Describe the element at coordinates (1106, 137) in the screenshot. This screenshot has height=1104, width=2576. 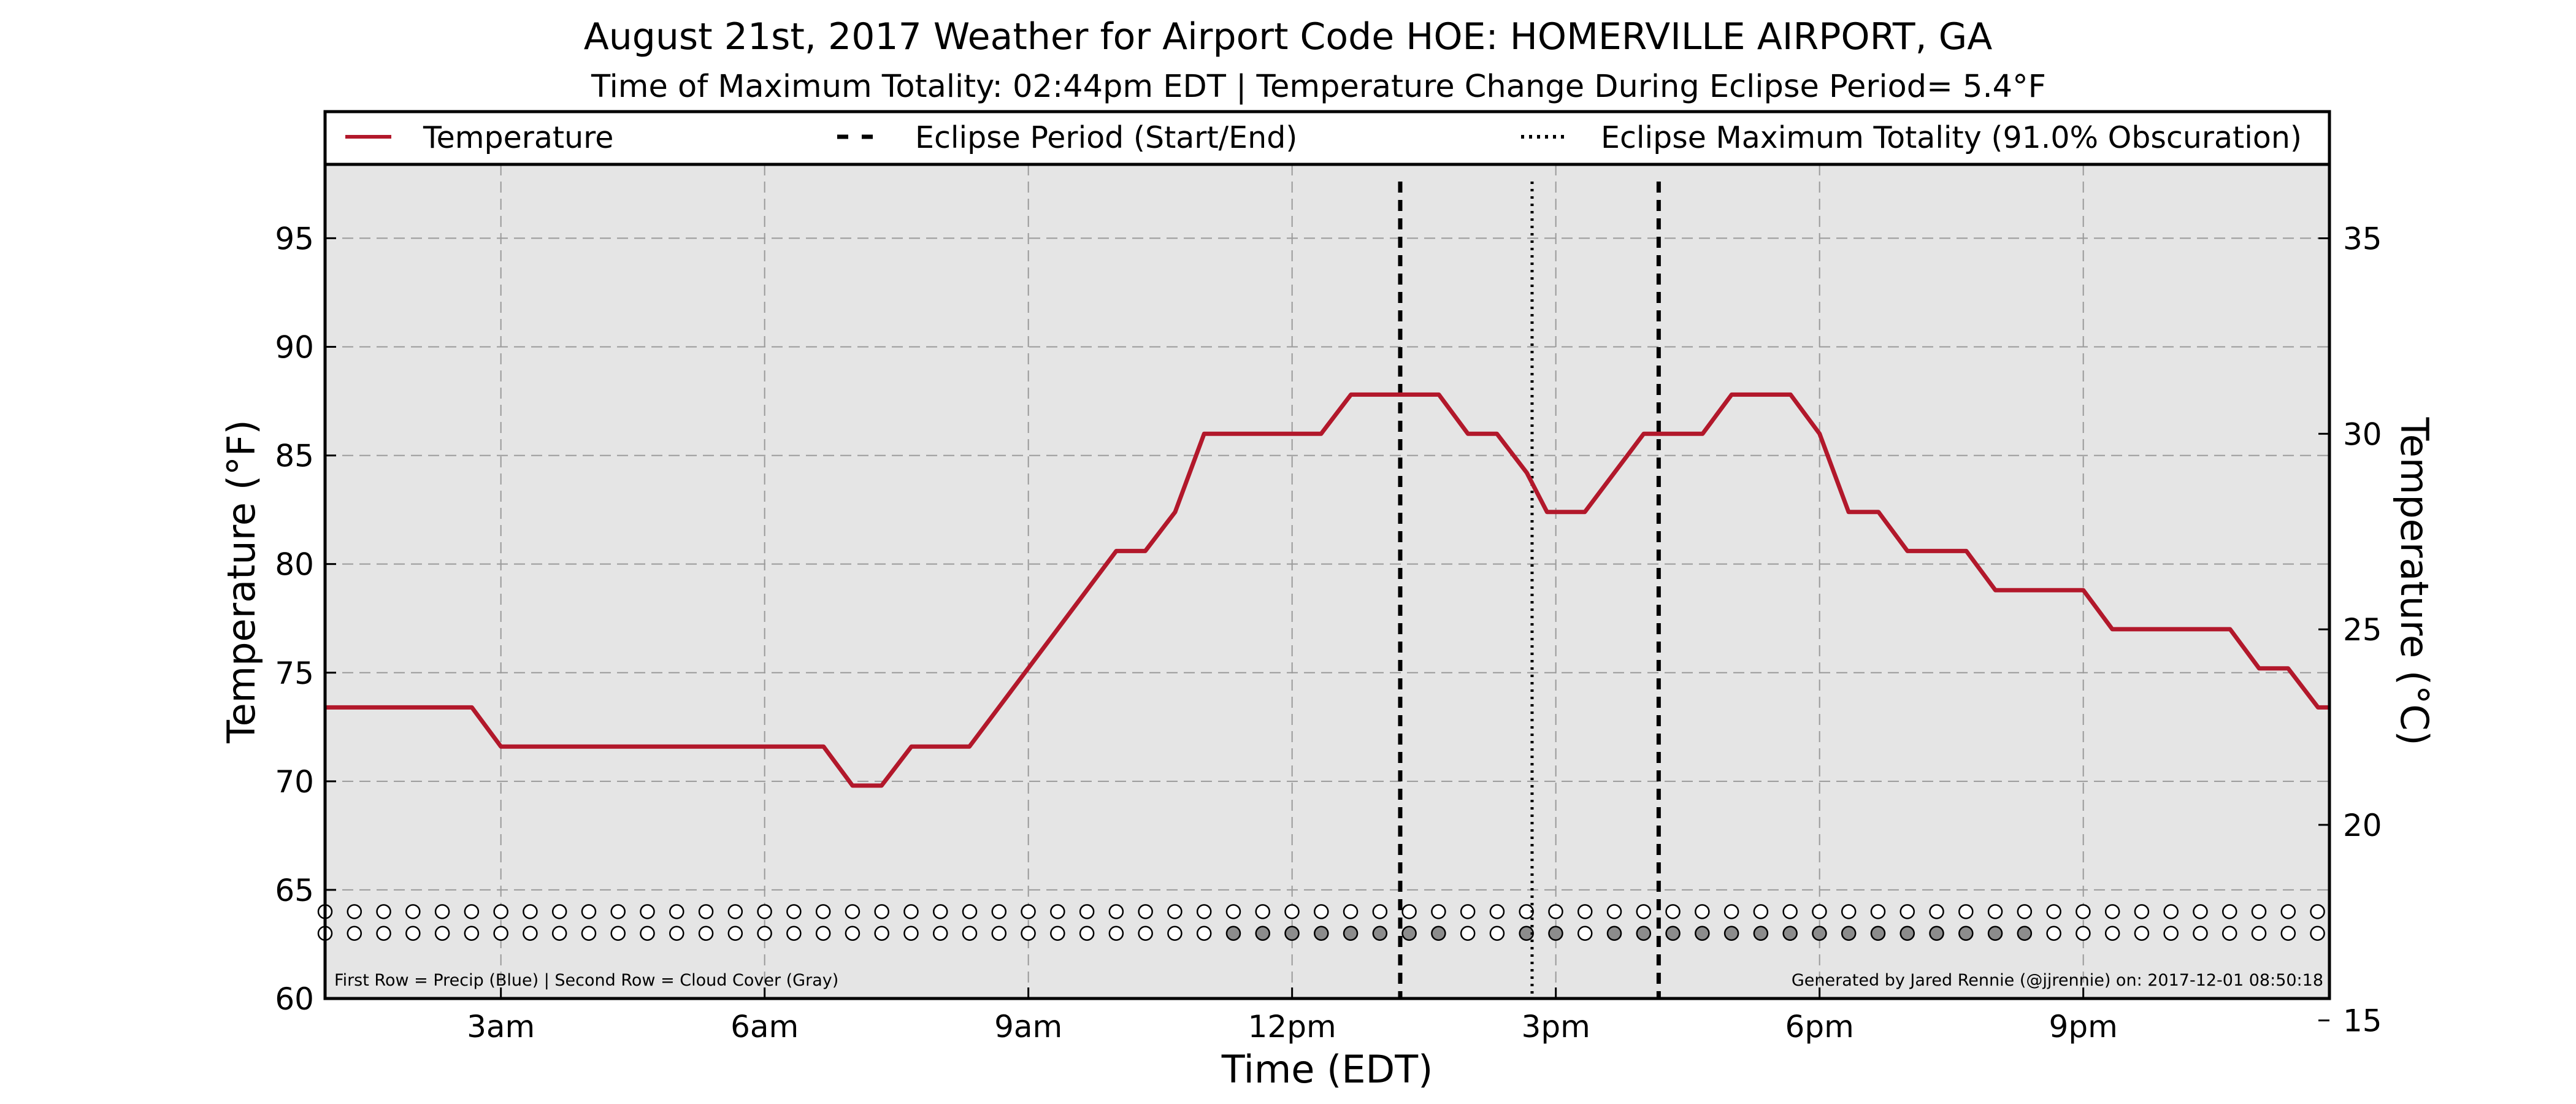
I see `legend-label-eclipse-period: Eclipse Period (Start/End)` at that location.